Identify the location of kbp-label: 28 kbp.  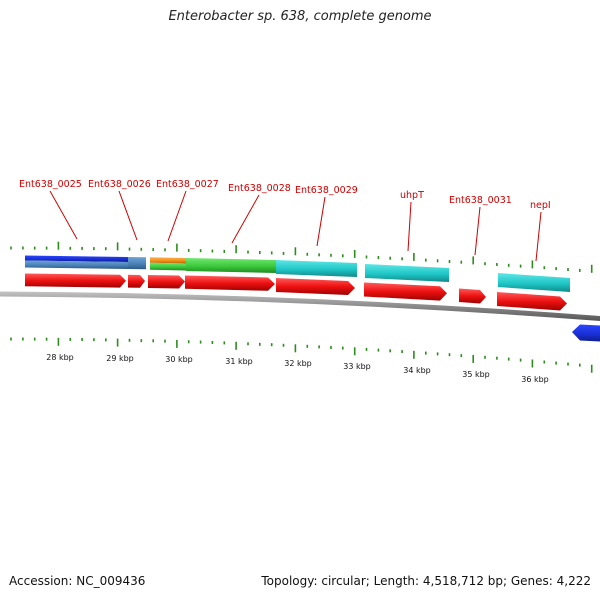
(60, 357).